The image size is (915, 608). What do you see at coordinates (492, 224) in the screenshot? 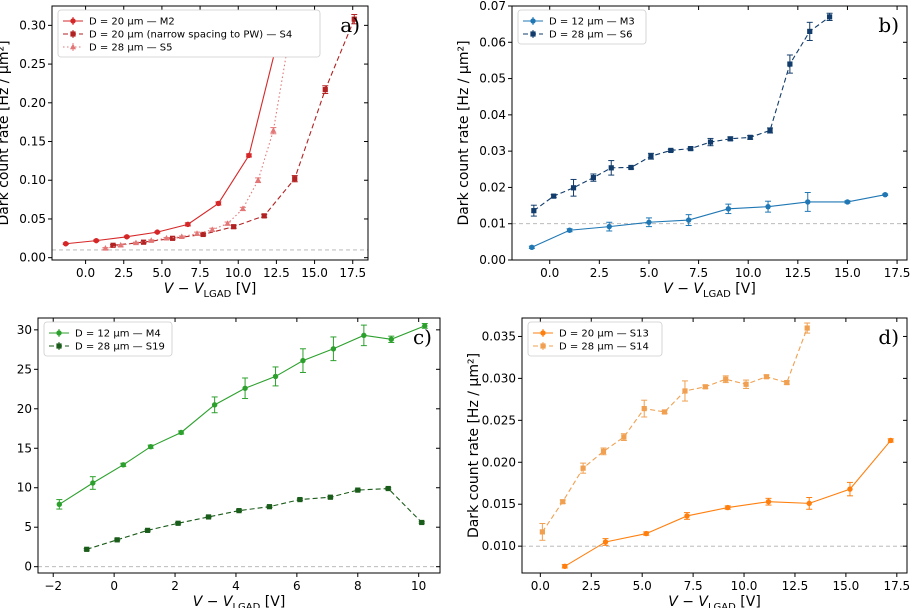
I see `y-tick-label: 0.01` at bounding box center [492, 224].